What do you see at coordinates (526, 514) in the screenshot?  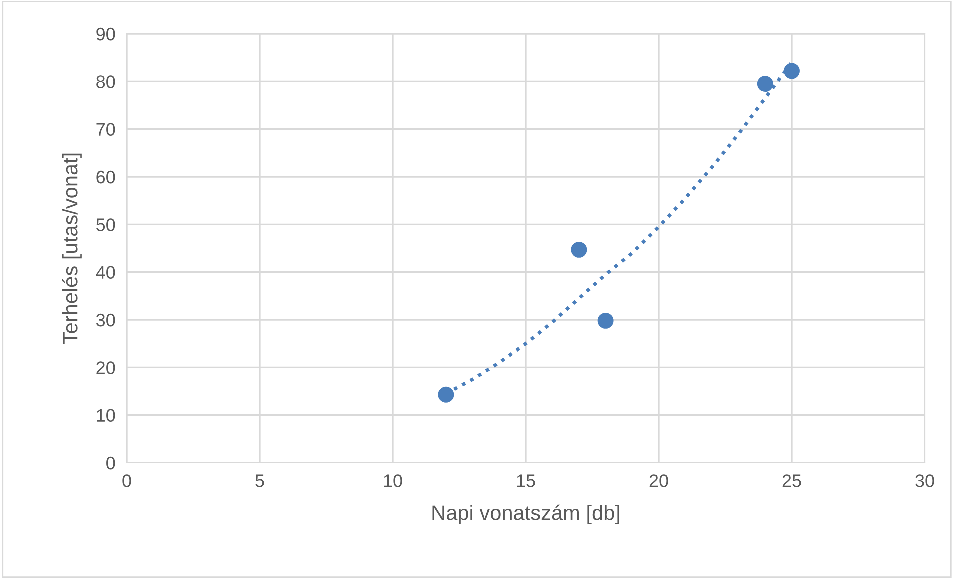 I see `x-axis-title: Napi vonatszám [db]` at bounding box center [526, 514].